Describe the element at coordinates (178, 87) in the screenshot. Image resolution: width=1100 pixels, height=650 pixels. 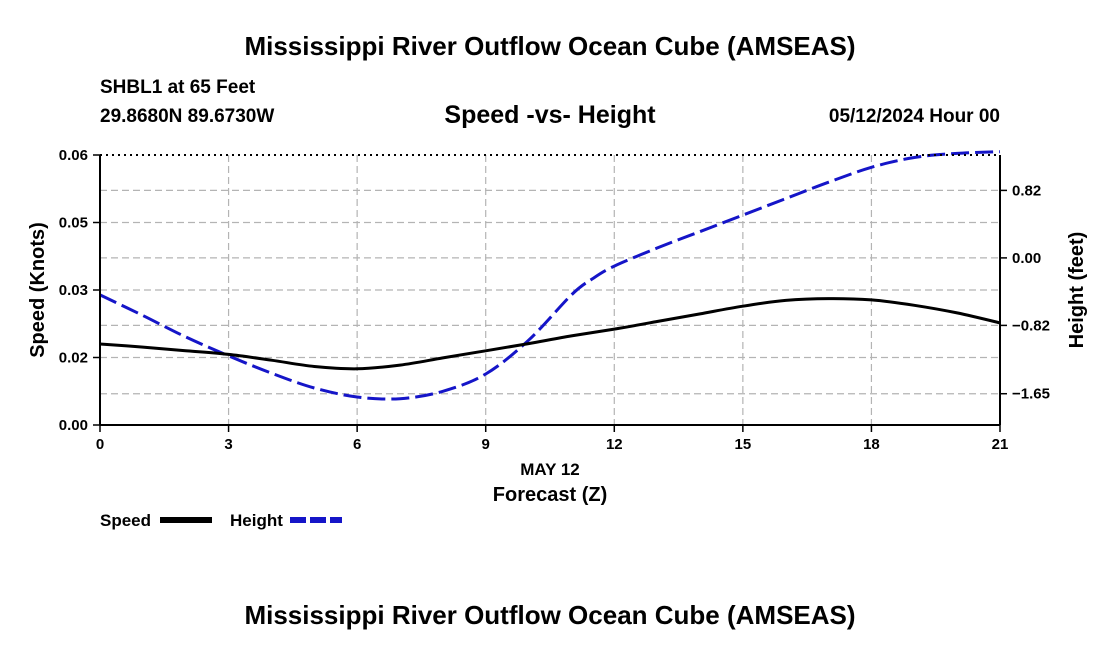
I see `station-label: SHBL1 at 65 Feet` at that location.